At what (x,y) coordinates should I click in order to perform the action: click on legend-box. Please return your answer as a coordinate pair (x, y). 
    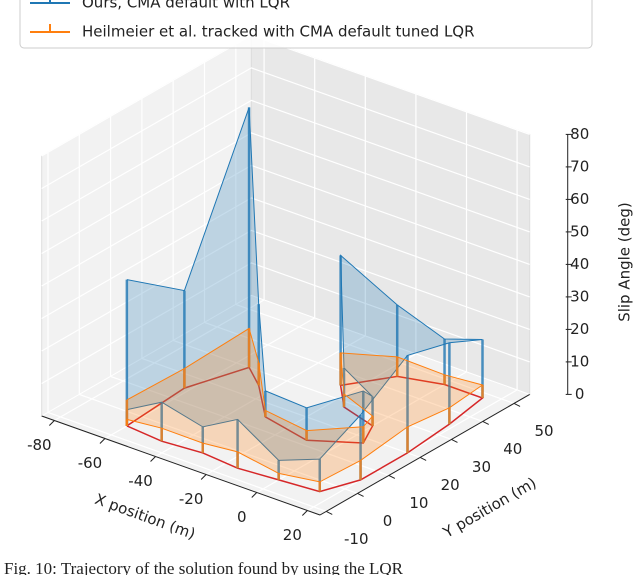
    Looking at the image, I should click on (306, 24).